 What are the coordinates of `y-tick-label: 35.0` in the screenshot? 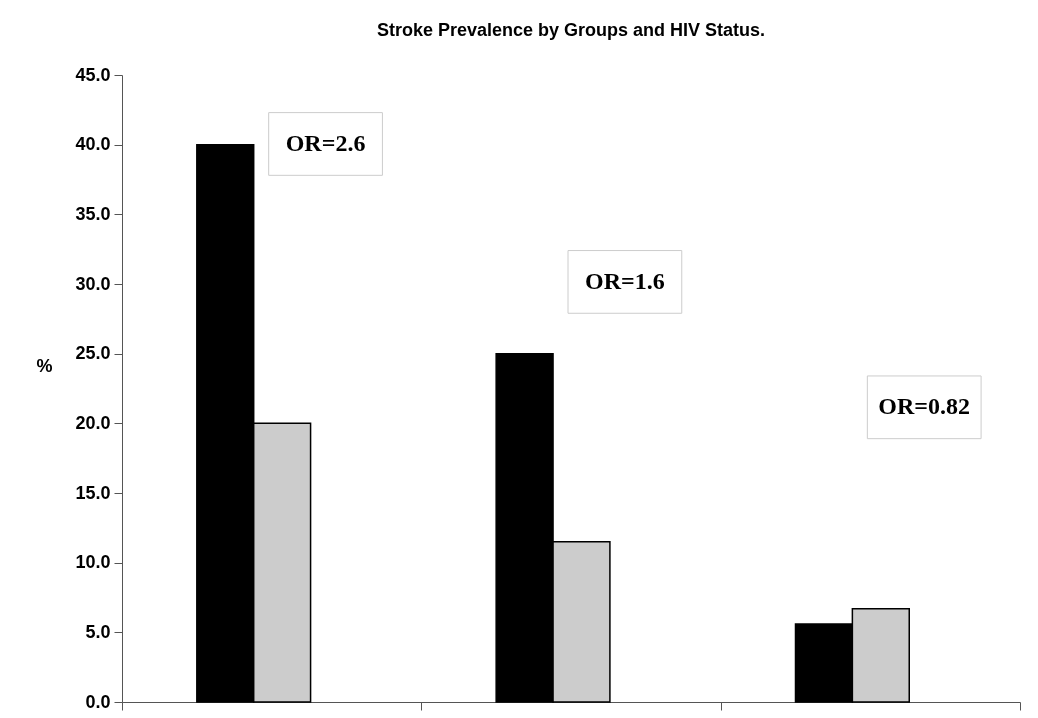 It's located at (93, 213).